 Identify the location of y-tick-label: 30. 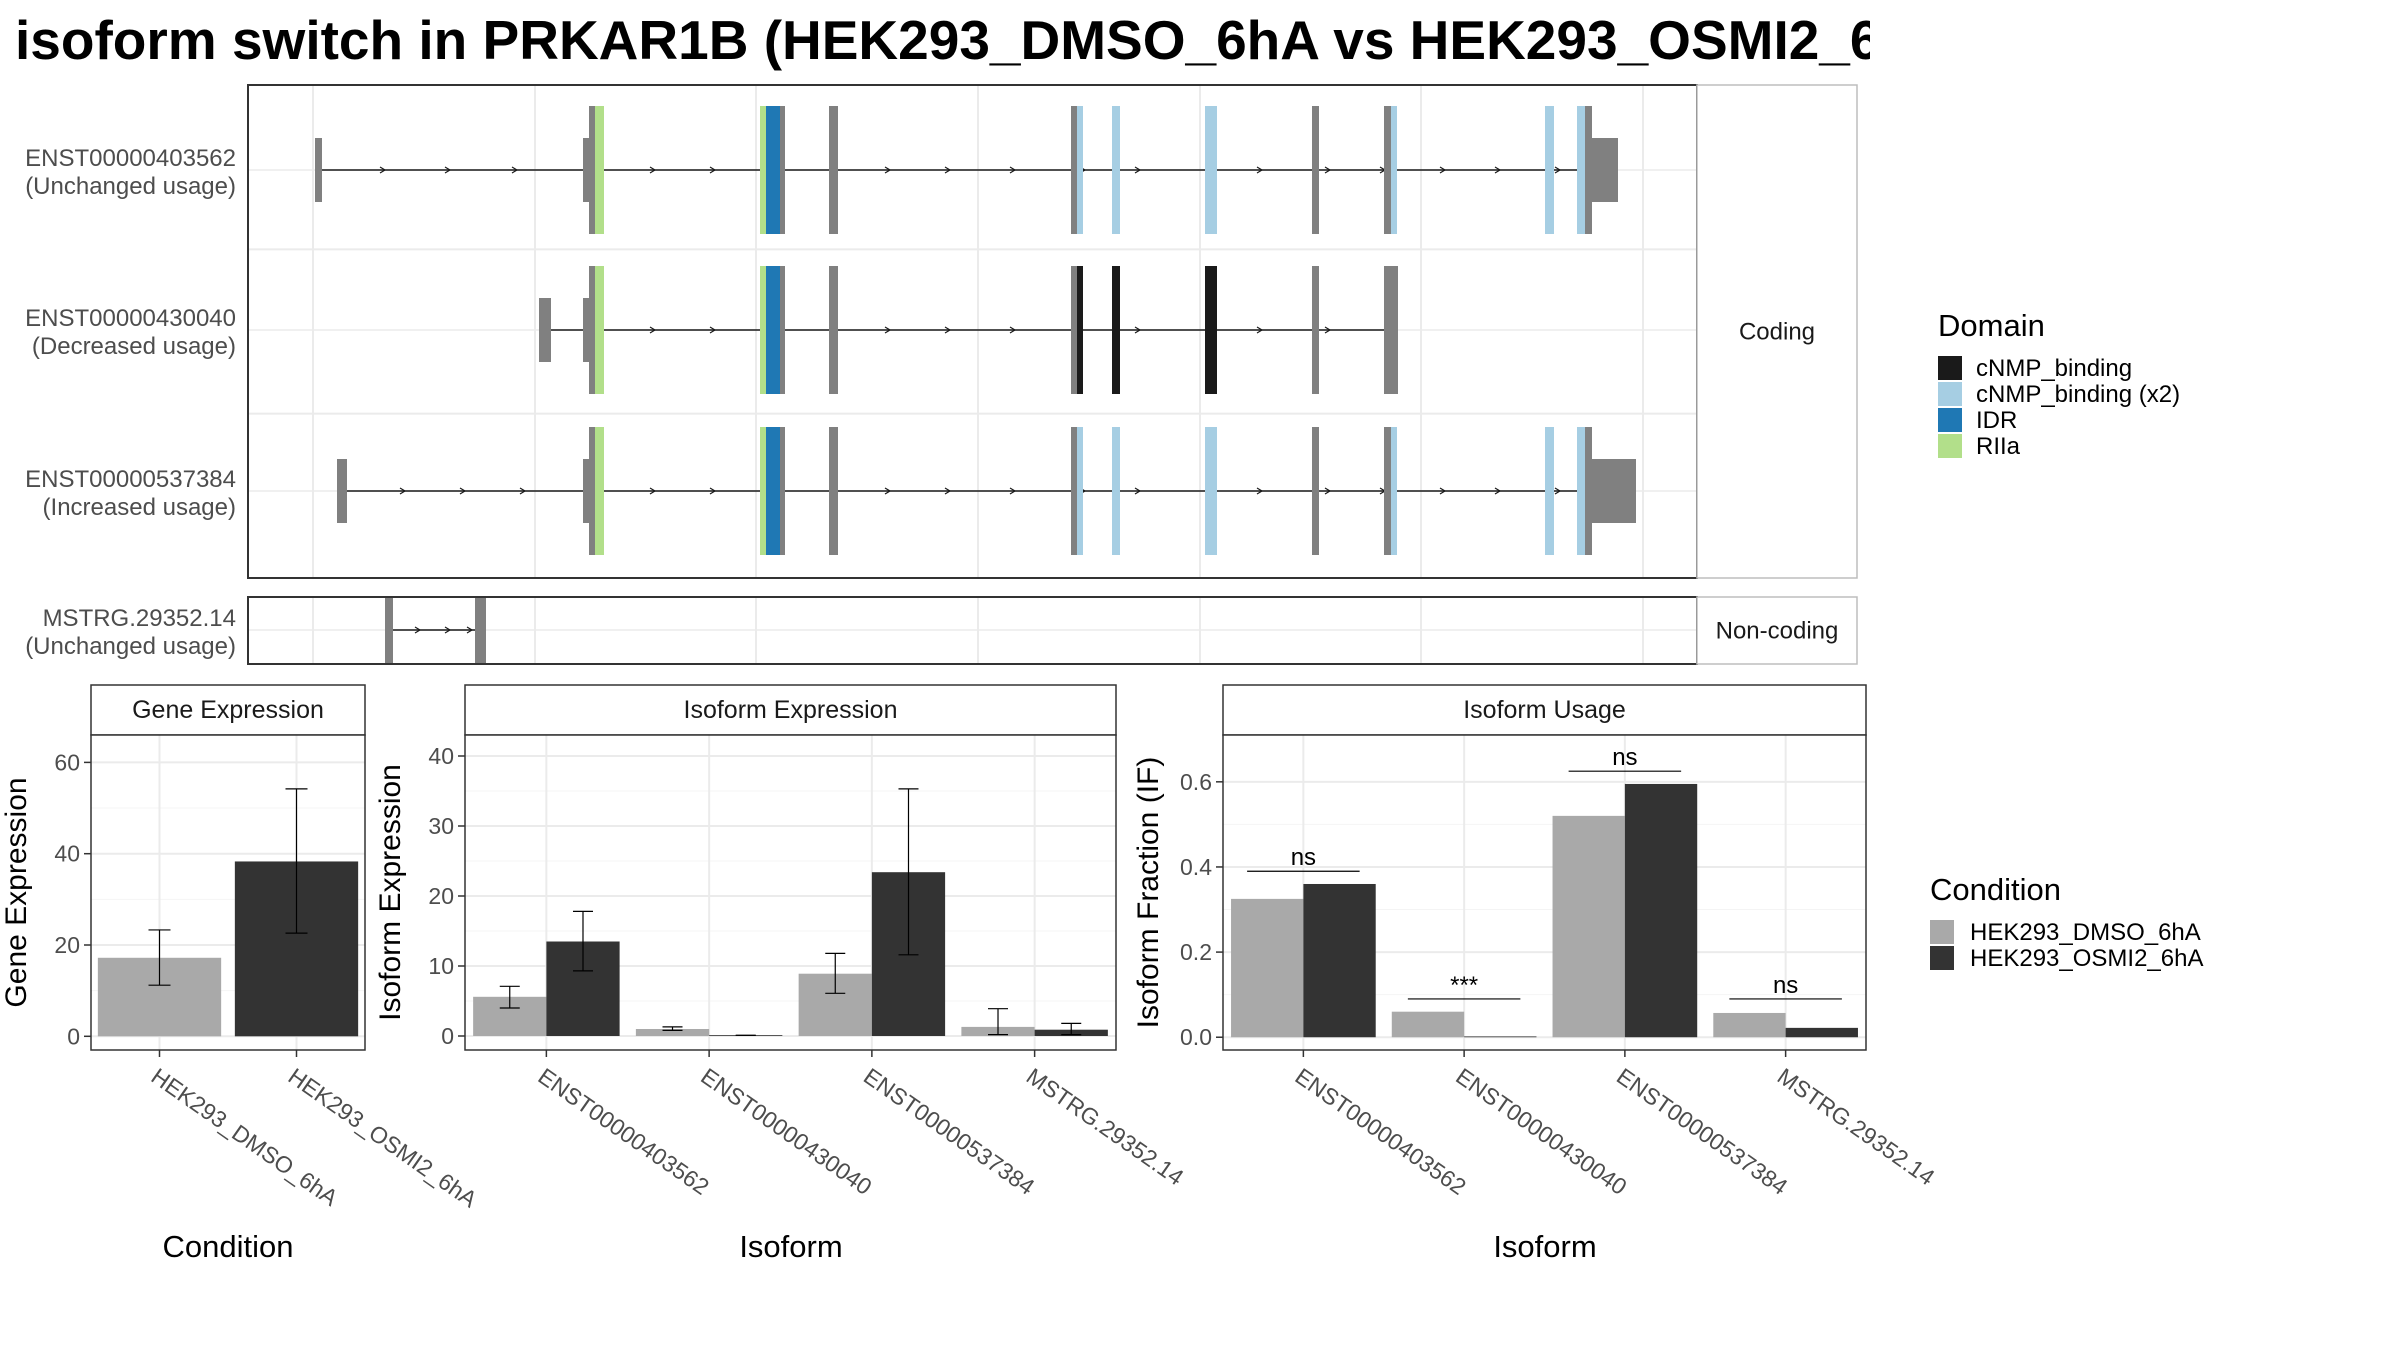
(441, 826).